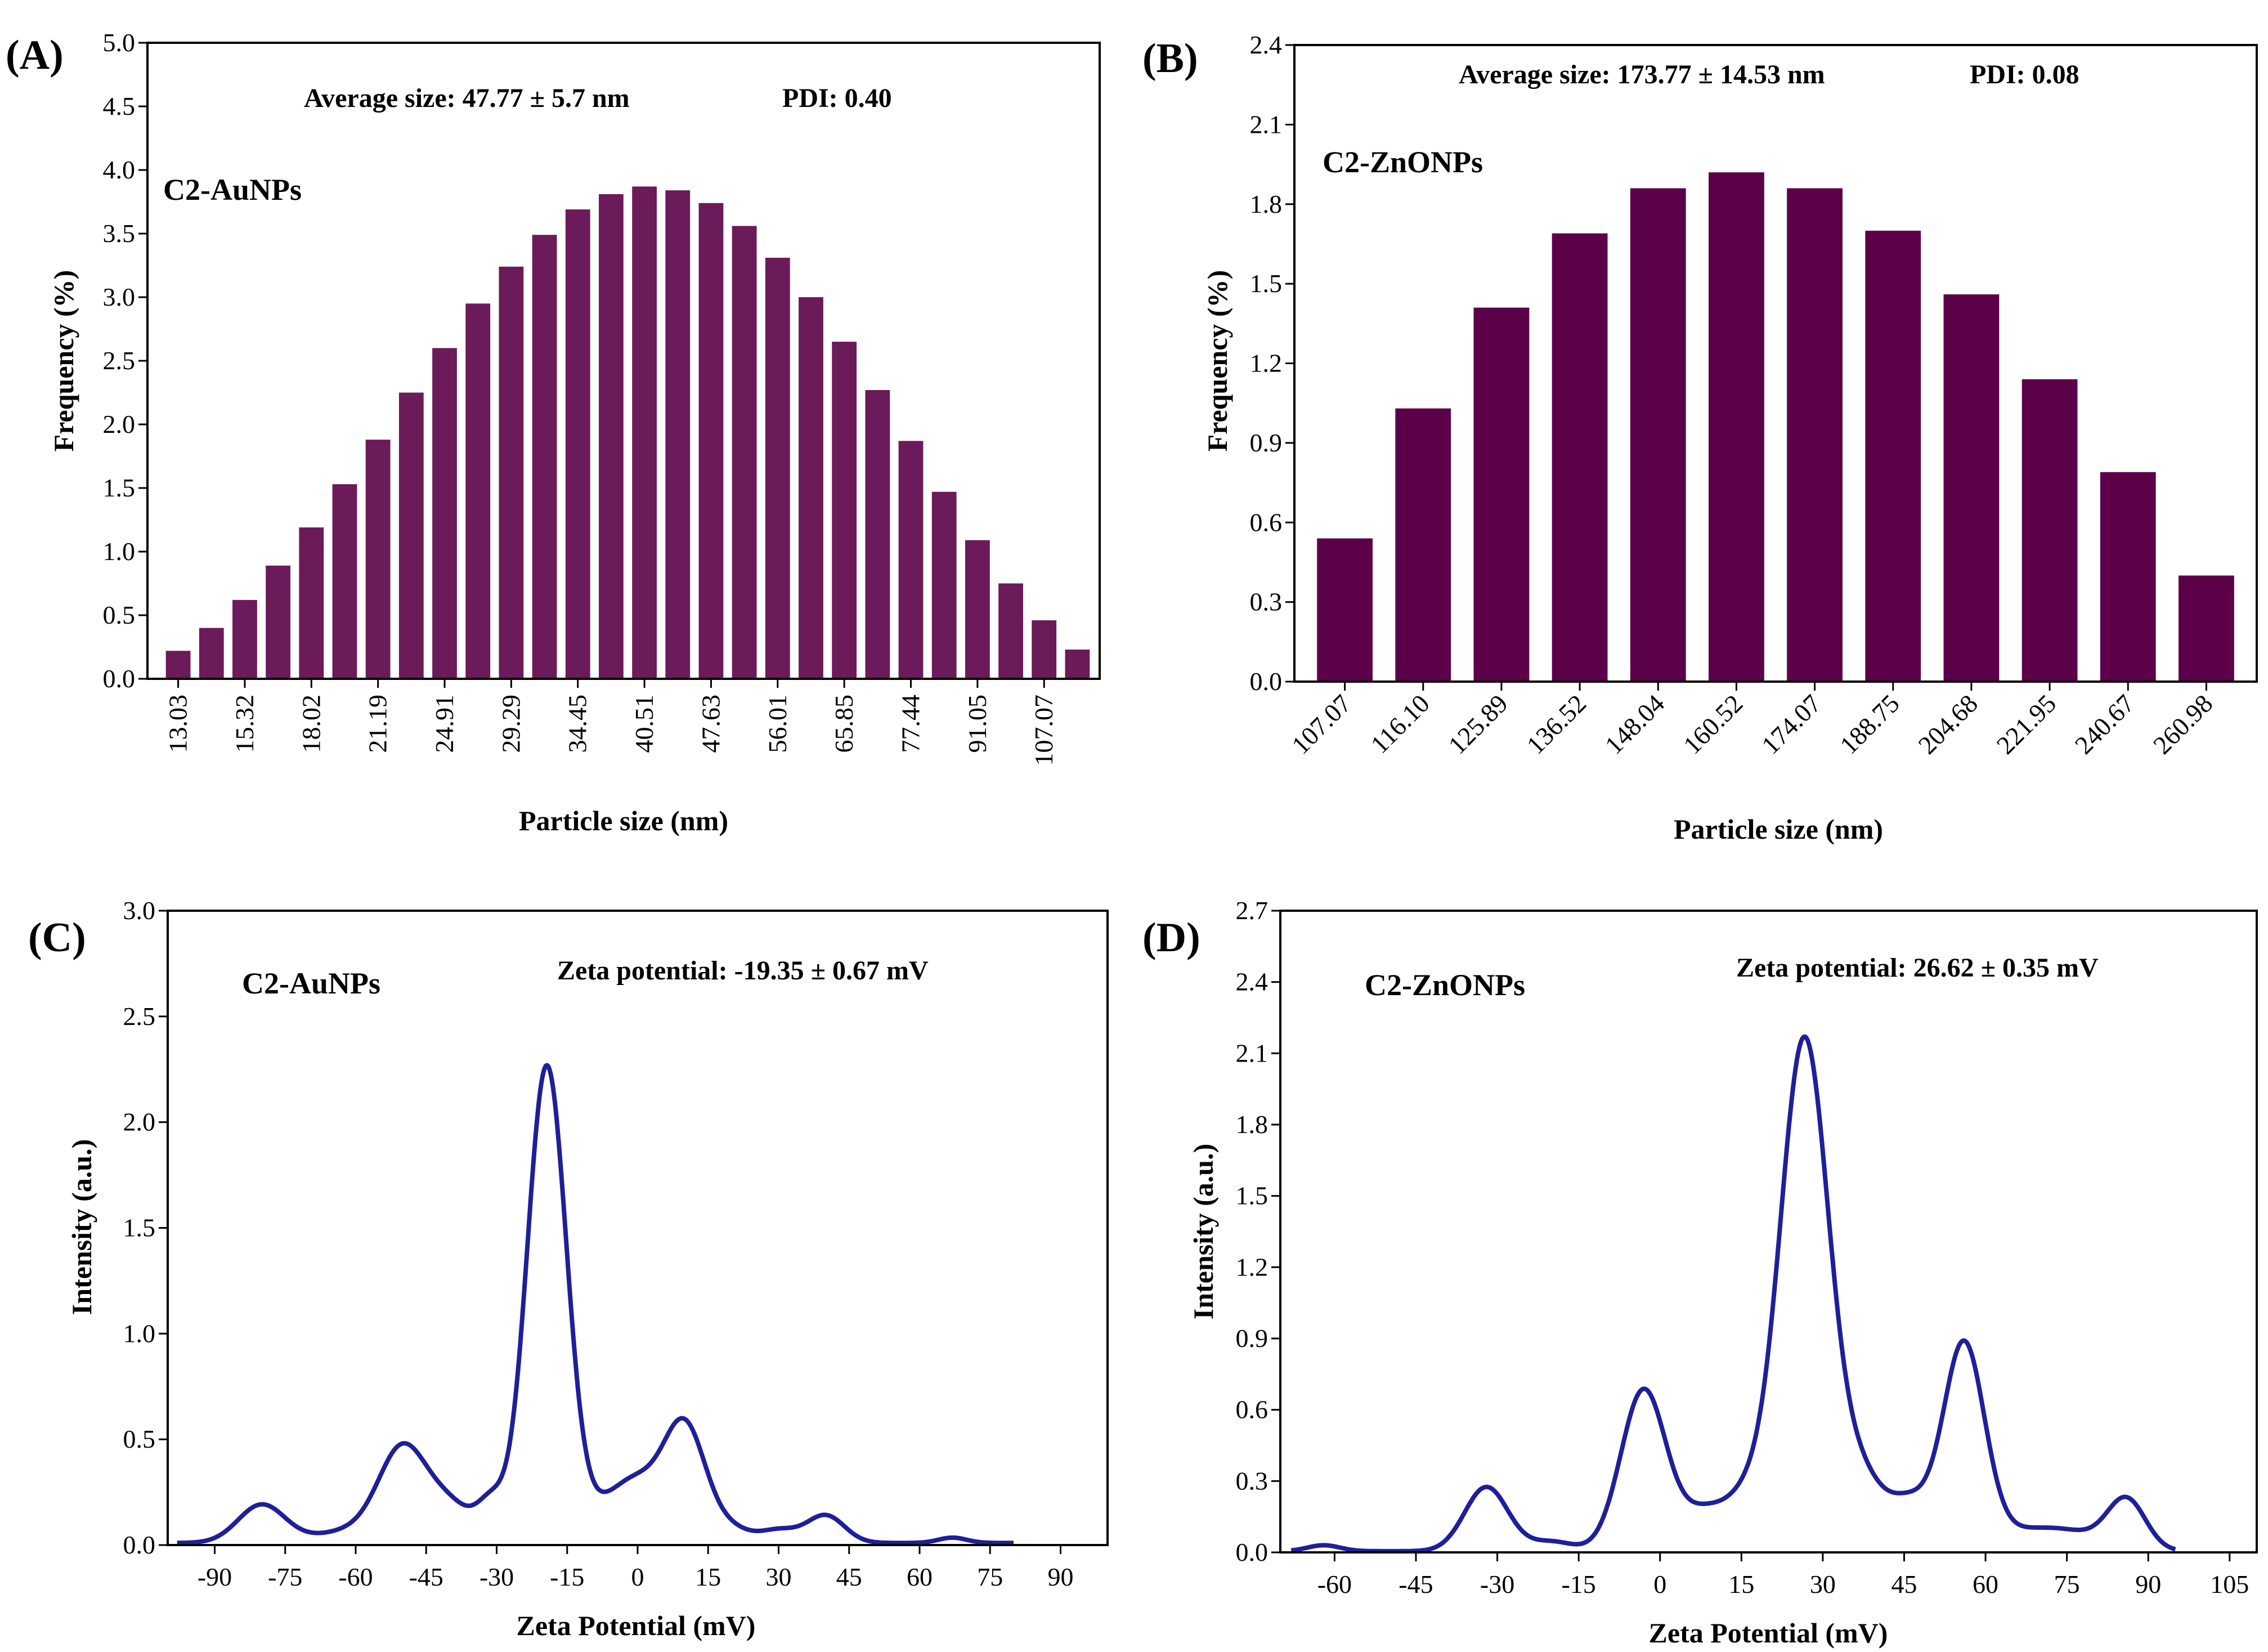 The width and height of the screenshot is (2268, 1652). I want to click on panel-b-pdi: PDI: 0.08, so click(2024, 74).